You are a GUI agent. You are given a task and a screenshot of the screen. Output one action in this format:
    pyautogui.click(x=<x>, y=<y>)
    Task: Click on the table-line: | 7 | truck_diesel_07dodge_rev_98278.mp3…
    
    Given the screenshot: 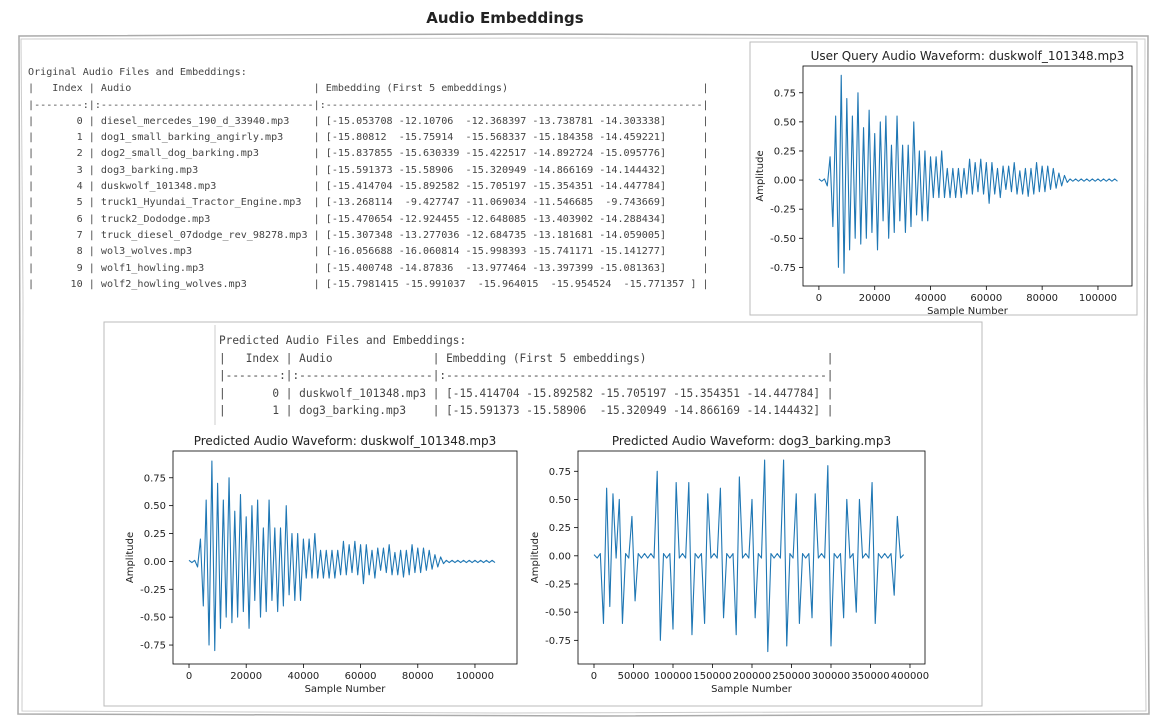 What is the action you would take?
    pyautogui.click(x=368, y=235)
    